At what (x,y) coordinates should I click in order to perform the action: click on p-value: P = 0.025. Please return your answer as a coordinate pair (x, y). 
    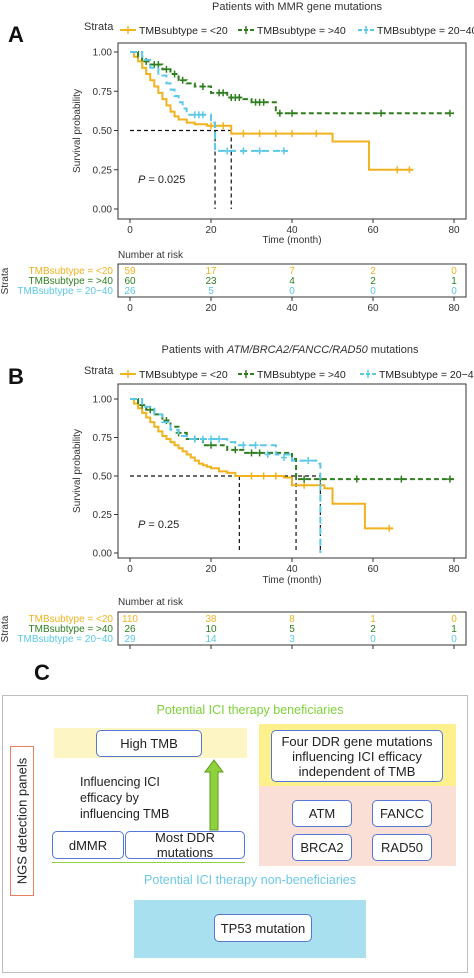
    Looking at the image, I should click on (161, 180).